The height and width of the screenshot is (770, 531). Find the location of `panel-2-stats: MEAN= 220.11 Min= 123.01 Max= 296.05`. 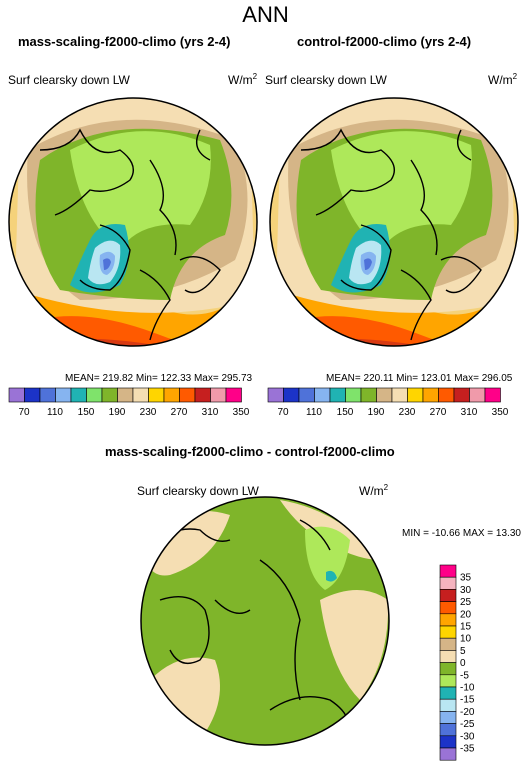

panel-2-stats: MEAN= 220.11 Min= 123.01 Max= 296.05 is located at coordinates (419, 378).